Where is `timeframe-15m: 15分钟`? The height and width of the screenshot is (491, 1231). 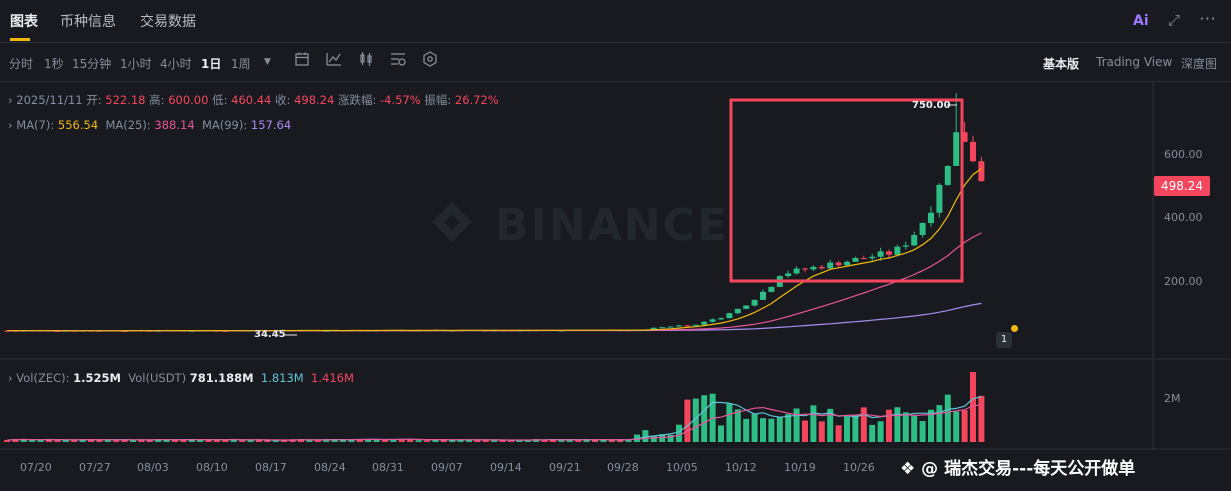
timeframe-15m: 15分钟 is located at coordinates (92, 64).